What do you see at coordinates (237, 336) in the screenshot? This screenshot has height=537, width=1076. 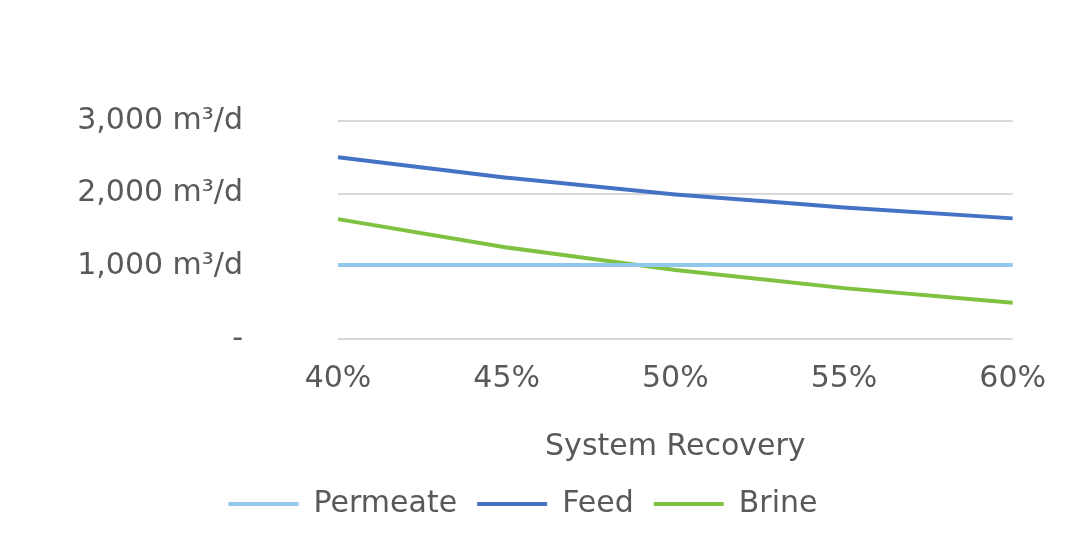 I see `y-tick-label: -` at bounding box center [237, 336].